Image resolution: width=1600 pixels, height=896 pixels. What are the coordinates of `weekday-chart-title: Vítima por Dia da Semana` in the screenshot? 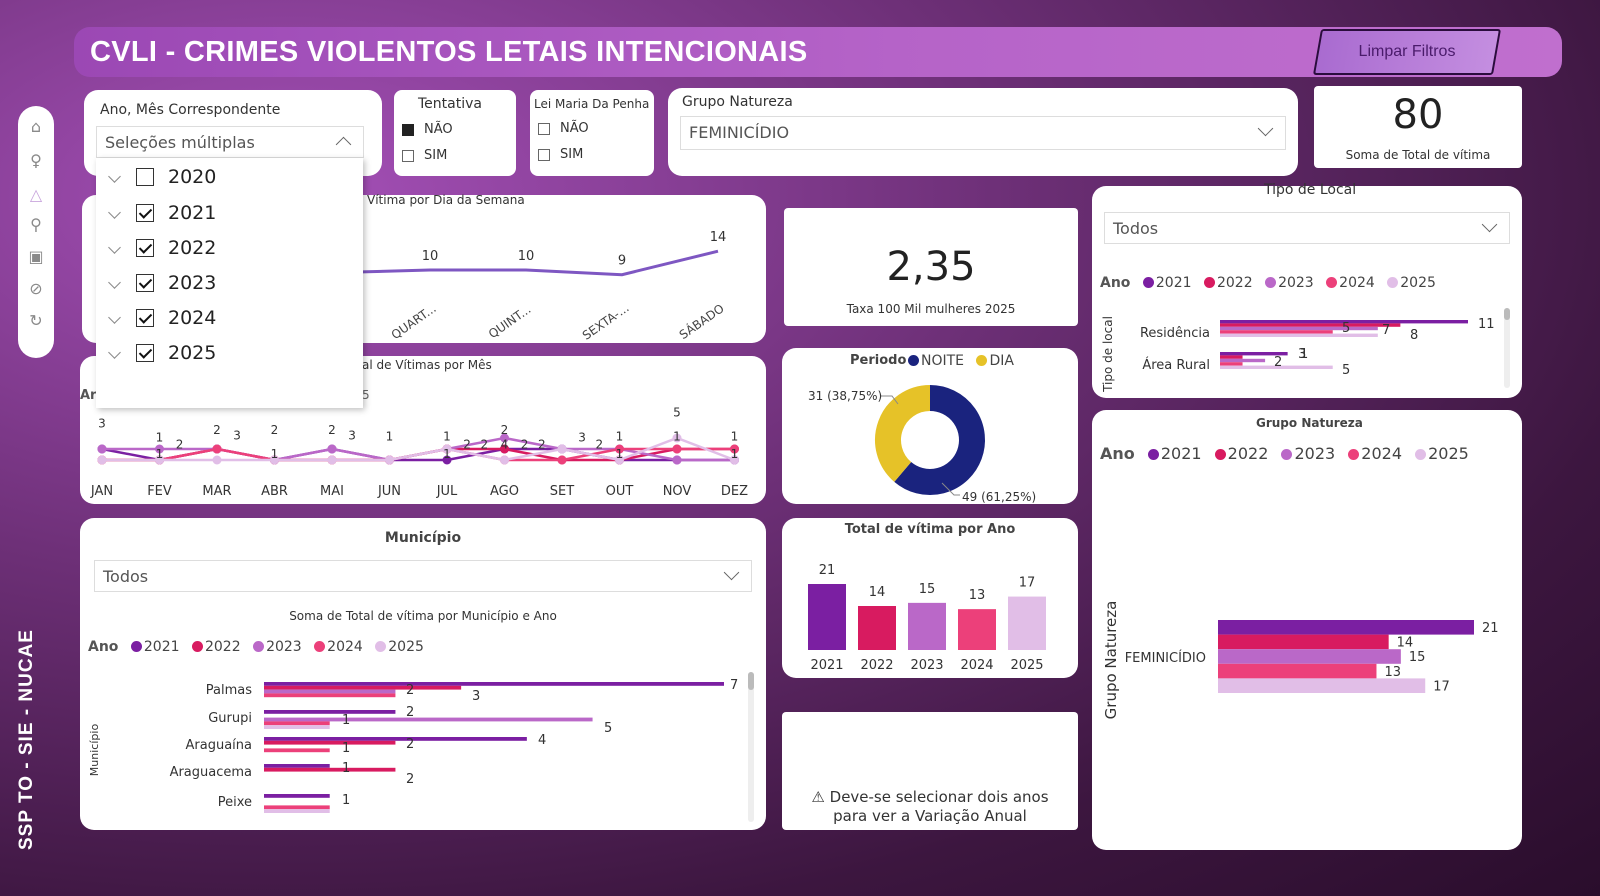 It's located at (446, 200).